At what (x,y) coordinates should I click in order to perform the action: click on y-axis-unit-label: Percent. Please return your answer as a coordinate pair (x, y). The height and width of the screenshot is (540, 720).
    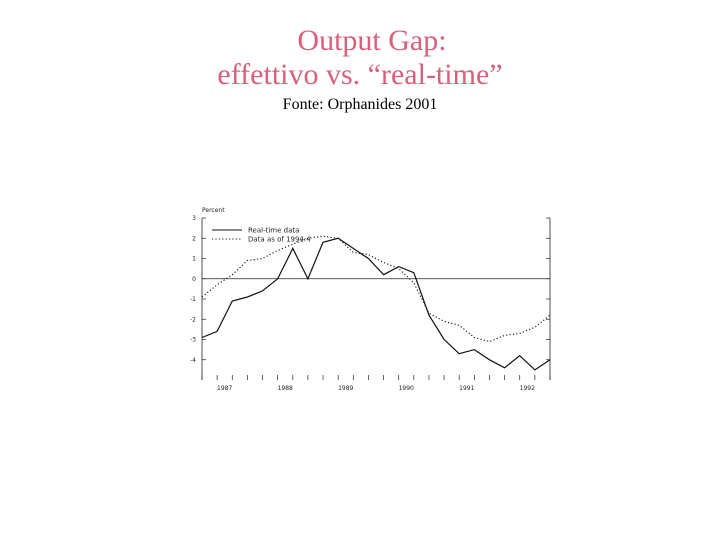
    Looking at the image, I should click on (213, 210).